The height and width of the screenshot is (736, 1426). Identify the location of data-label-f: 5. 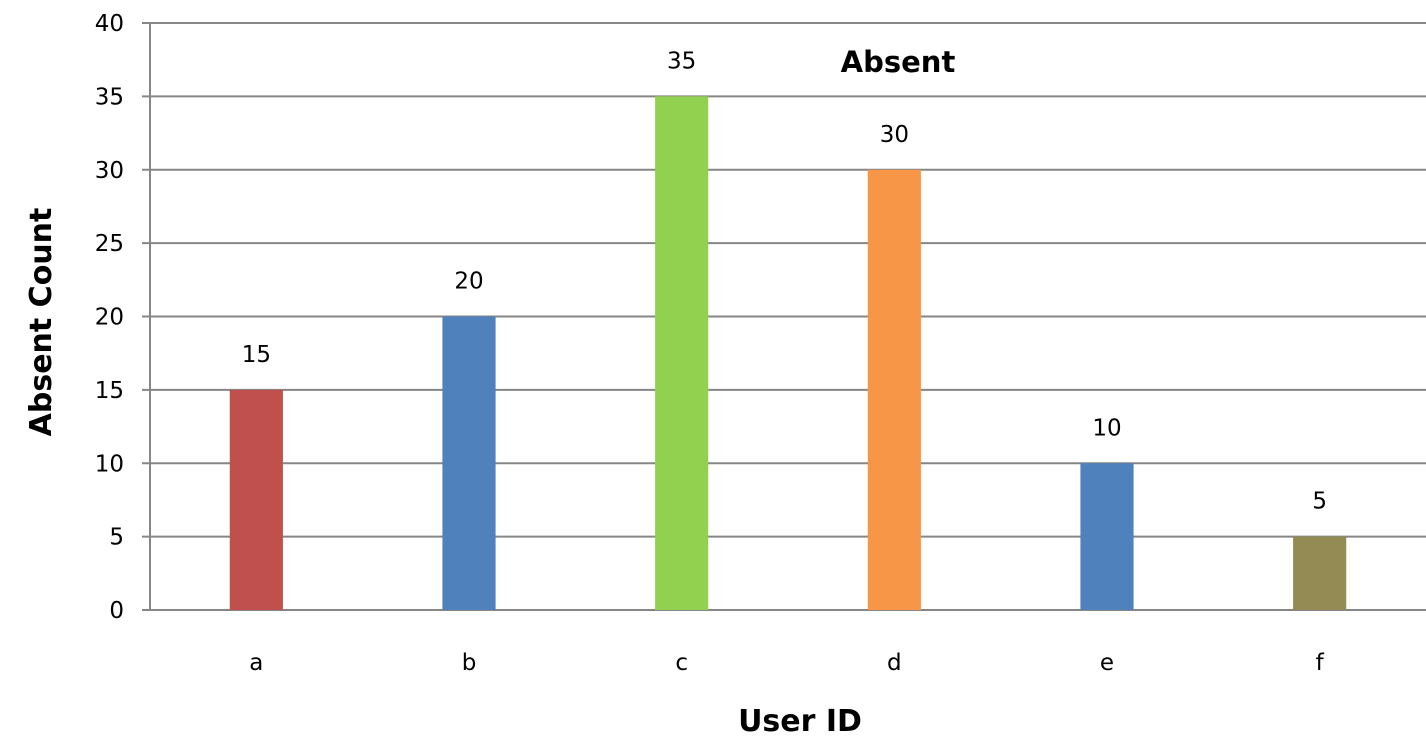
(1319, 502).